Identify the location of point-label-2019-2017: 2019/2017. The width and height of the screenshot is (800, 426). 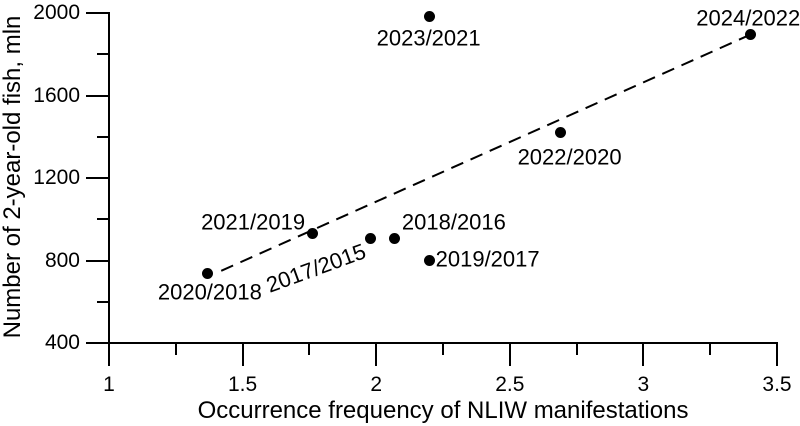
(487, 258).